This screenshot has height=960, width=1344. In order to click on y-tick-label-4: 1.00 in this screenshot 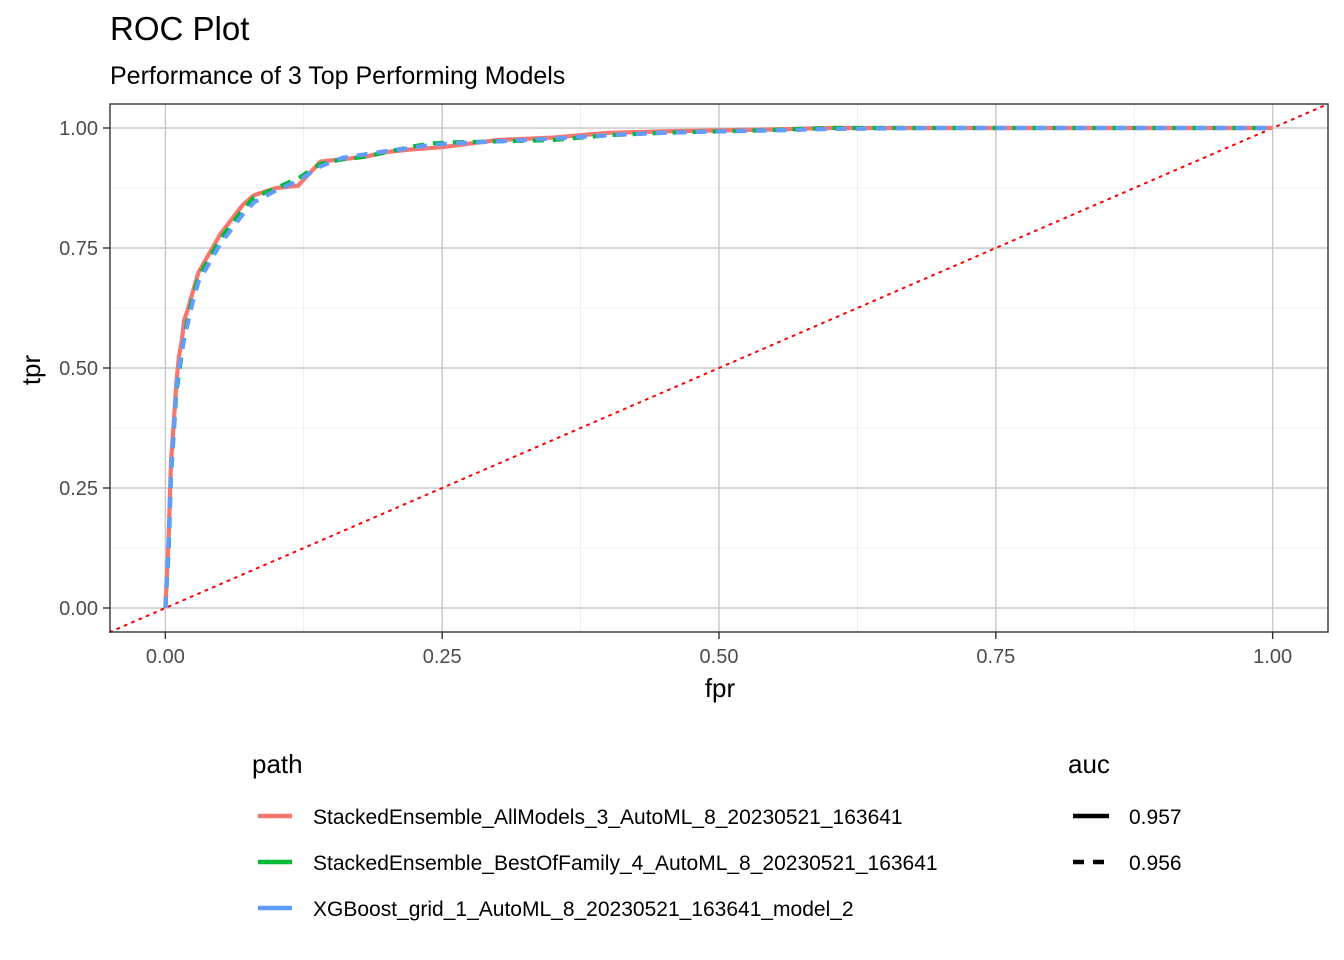, I will do `click(78, 129)`.